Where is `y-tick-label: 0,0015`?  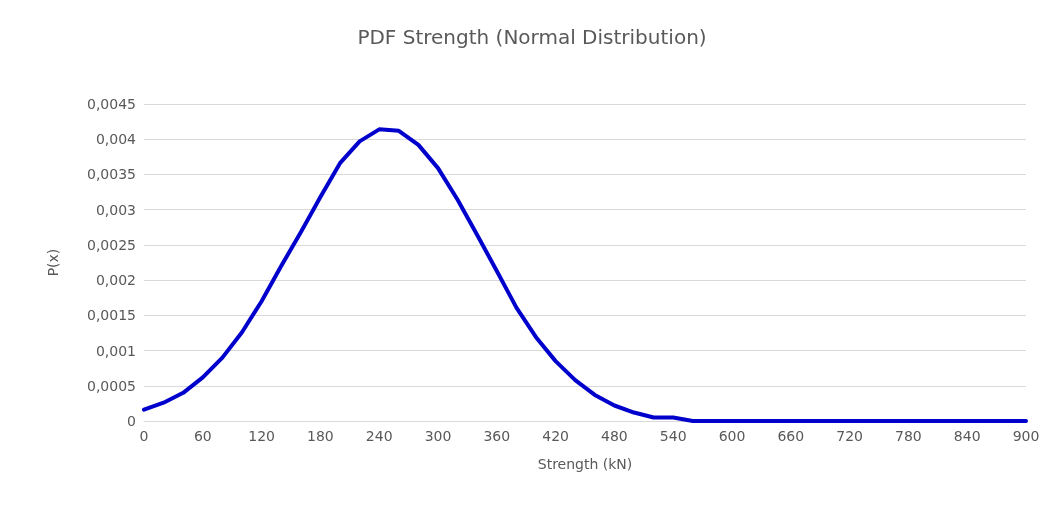
y-tick-label: 0,0015 is located at coordinates (111, 315).